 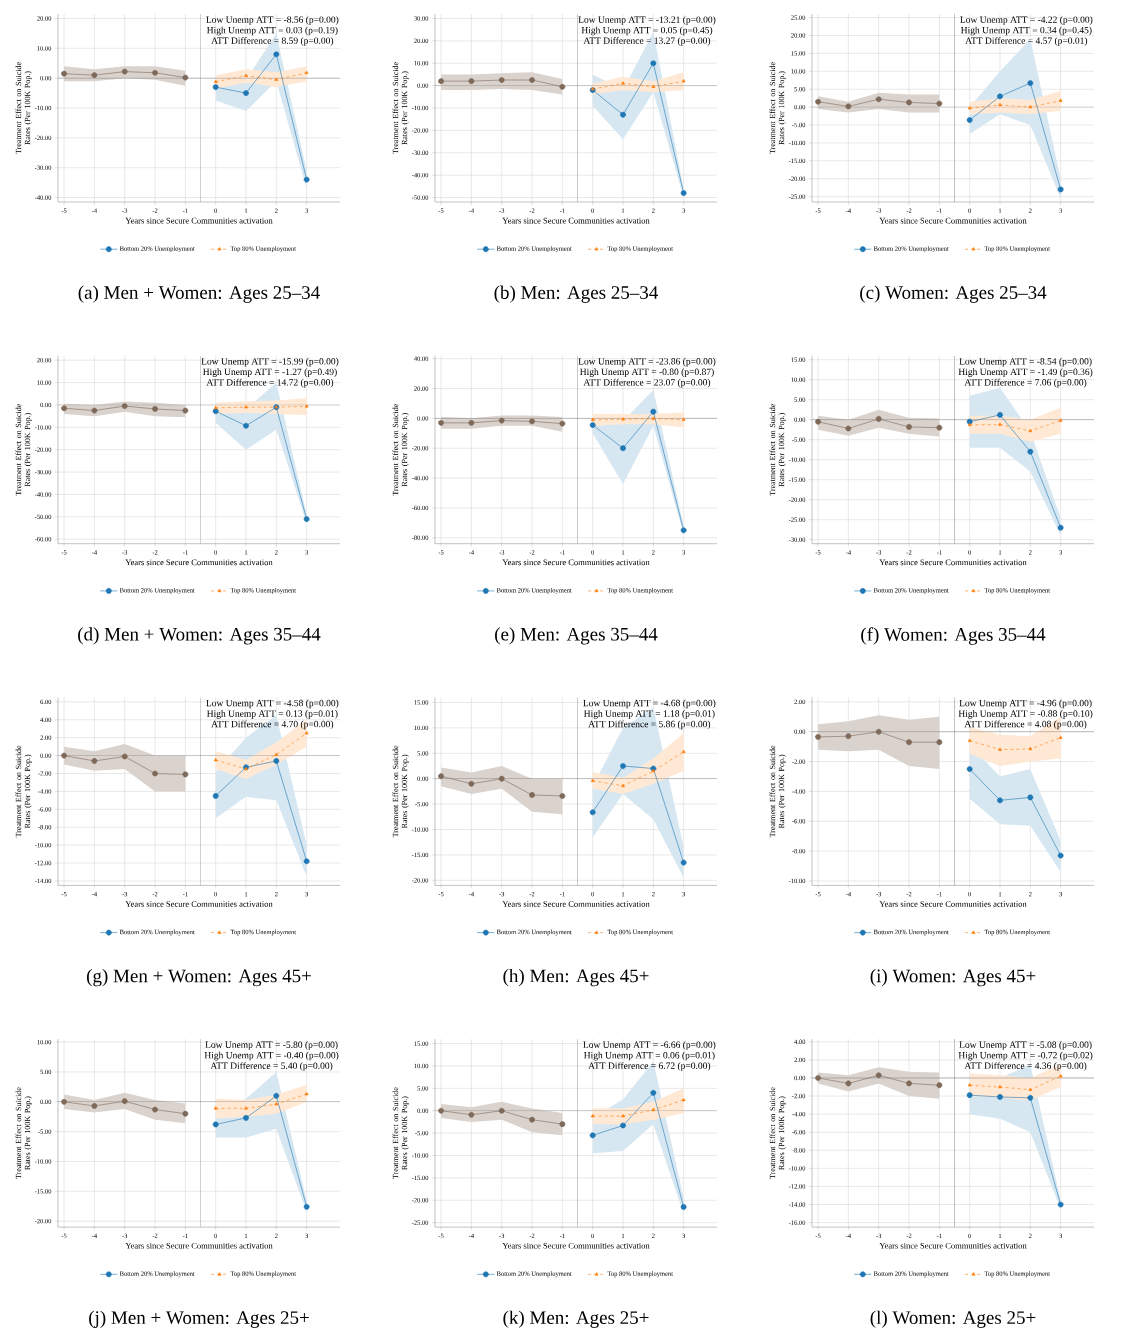 I want to click on annotation: Low Unemp ATT = -4.58 (p=0.00), so click(x=272, y=704).